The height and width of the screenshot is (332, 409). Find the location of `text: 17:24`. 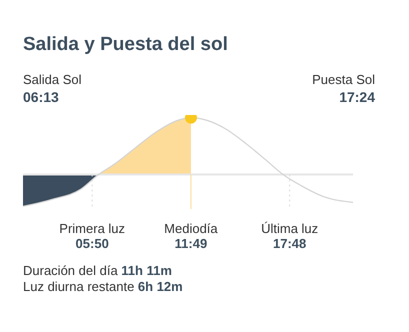

text: 17:24 is located at coordinates (357, 97).